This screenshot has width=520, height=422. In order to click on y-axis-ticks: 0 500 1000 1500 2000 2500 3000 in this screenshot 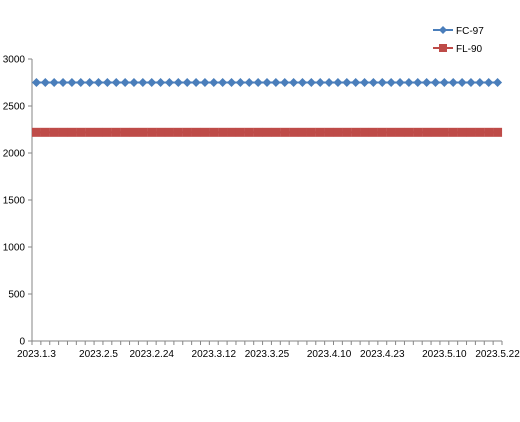, I will do `click(17, 201)`.